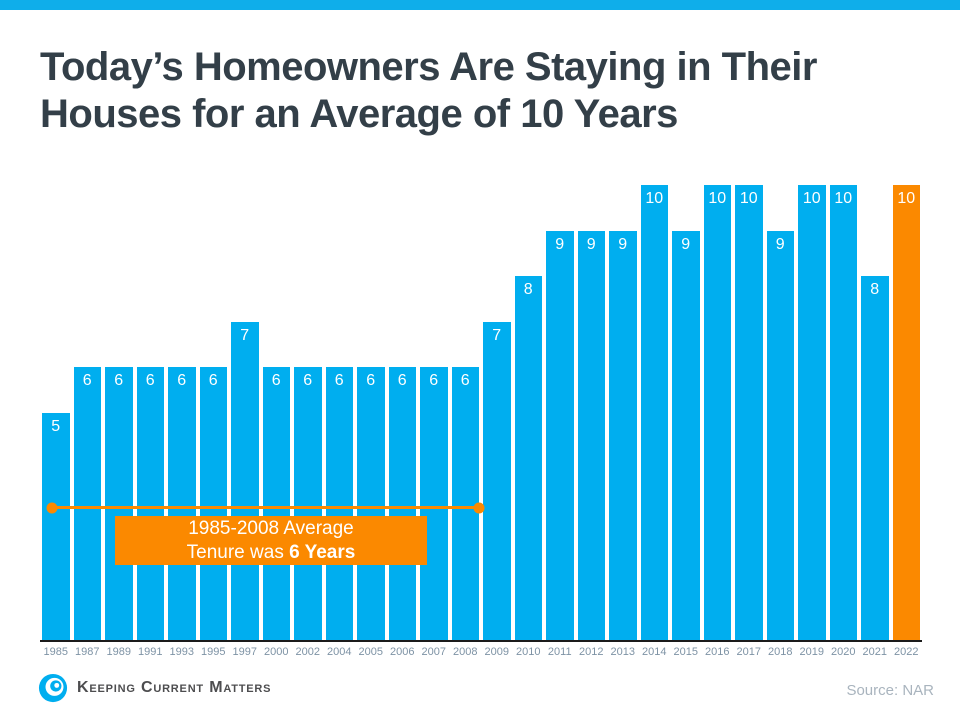 The width and height of the screenshot is (960, 720). What do you see at coordinates (181, 652) in the screenshot?
I see `x-tick-1993: 1993` at bounding box center [181, 652].